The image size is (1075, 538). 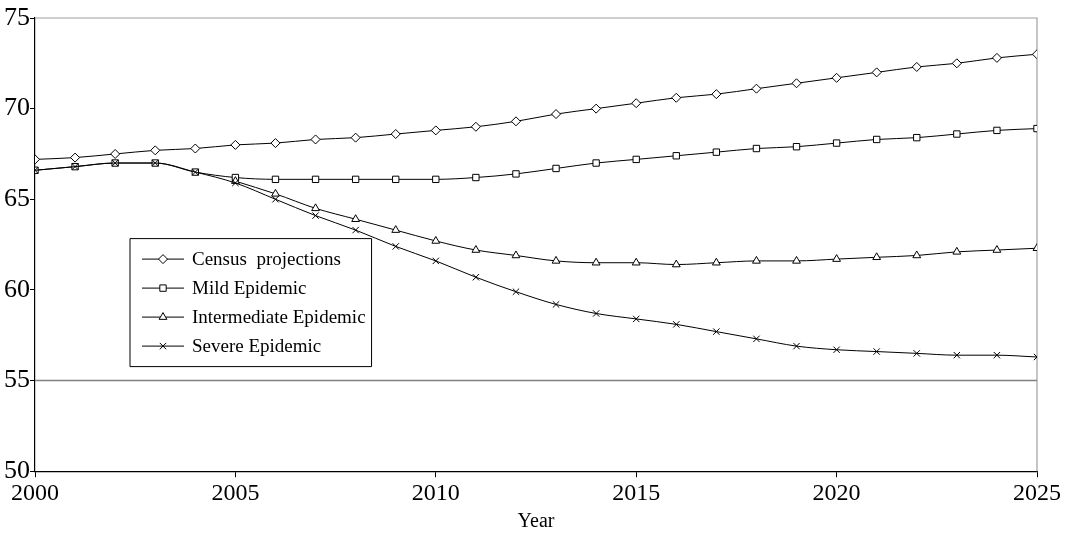 I want to click on legend-label: Mild Epidemic, so click(x=249, y=288).